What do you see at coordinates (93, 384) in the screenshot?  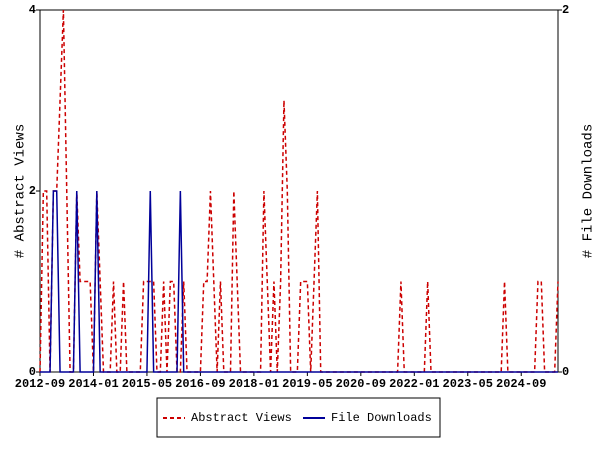 I see `x-tick-label: 2014-01` at bounding box center [93, 384].